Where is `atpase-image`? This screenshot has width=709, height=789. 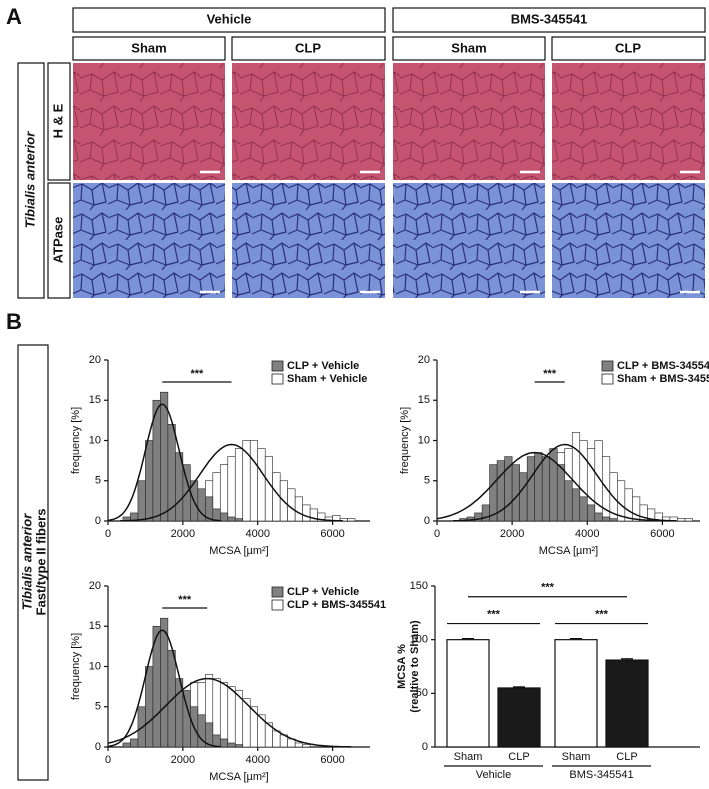
atpase-image is located at coordinates (308, 240).